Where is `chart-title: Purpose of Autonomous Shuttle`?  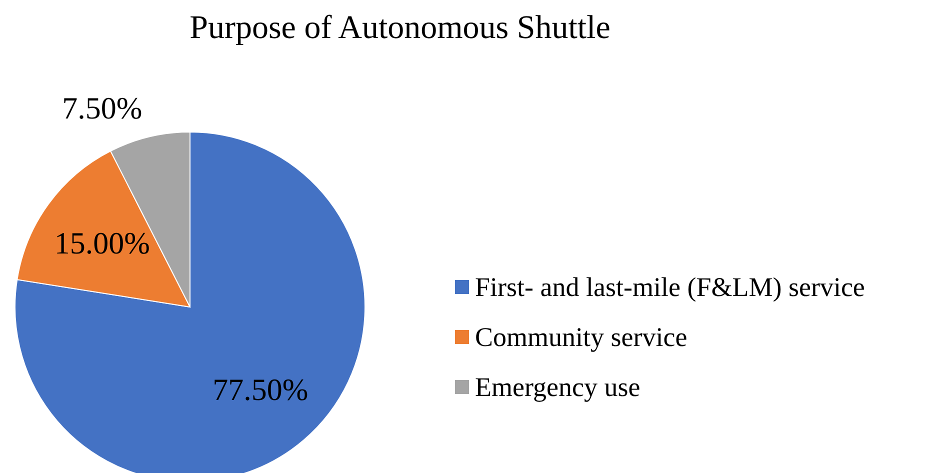
chart-title: Purpose of Autonomous Shuttle is located at coordinates (400, 28).